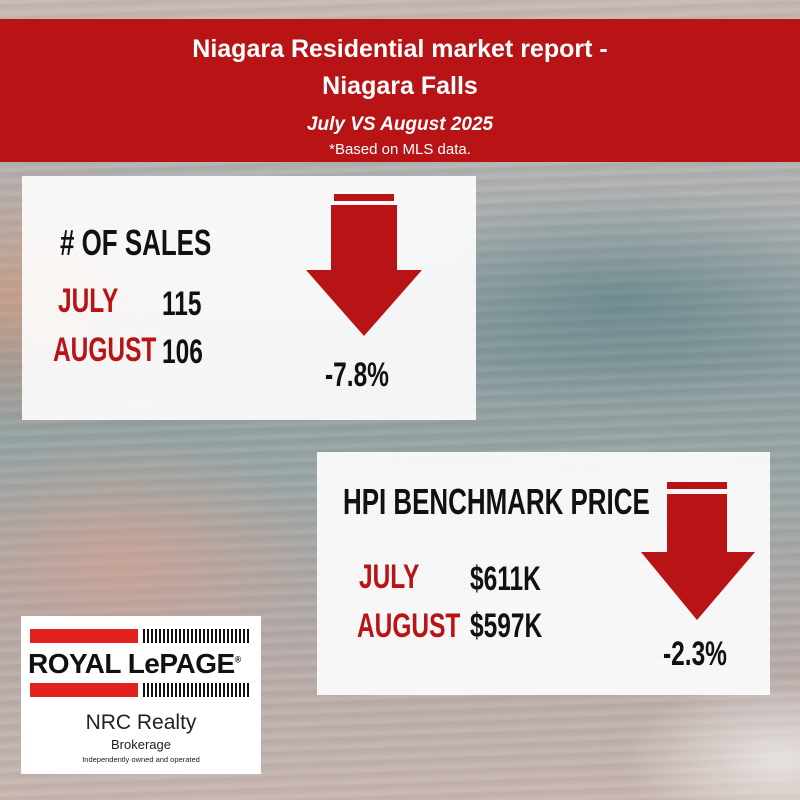  Describe the element at coordinates (136, 242) in the screenshot. I see `sales-heading: # OF SALES` at that location.